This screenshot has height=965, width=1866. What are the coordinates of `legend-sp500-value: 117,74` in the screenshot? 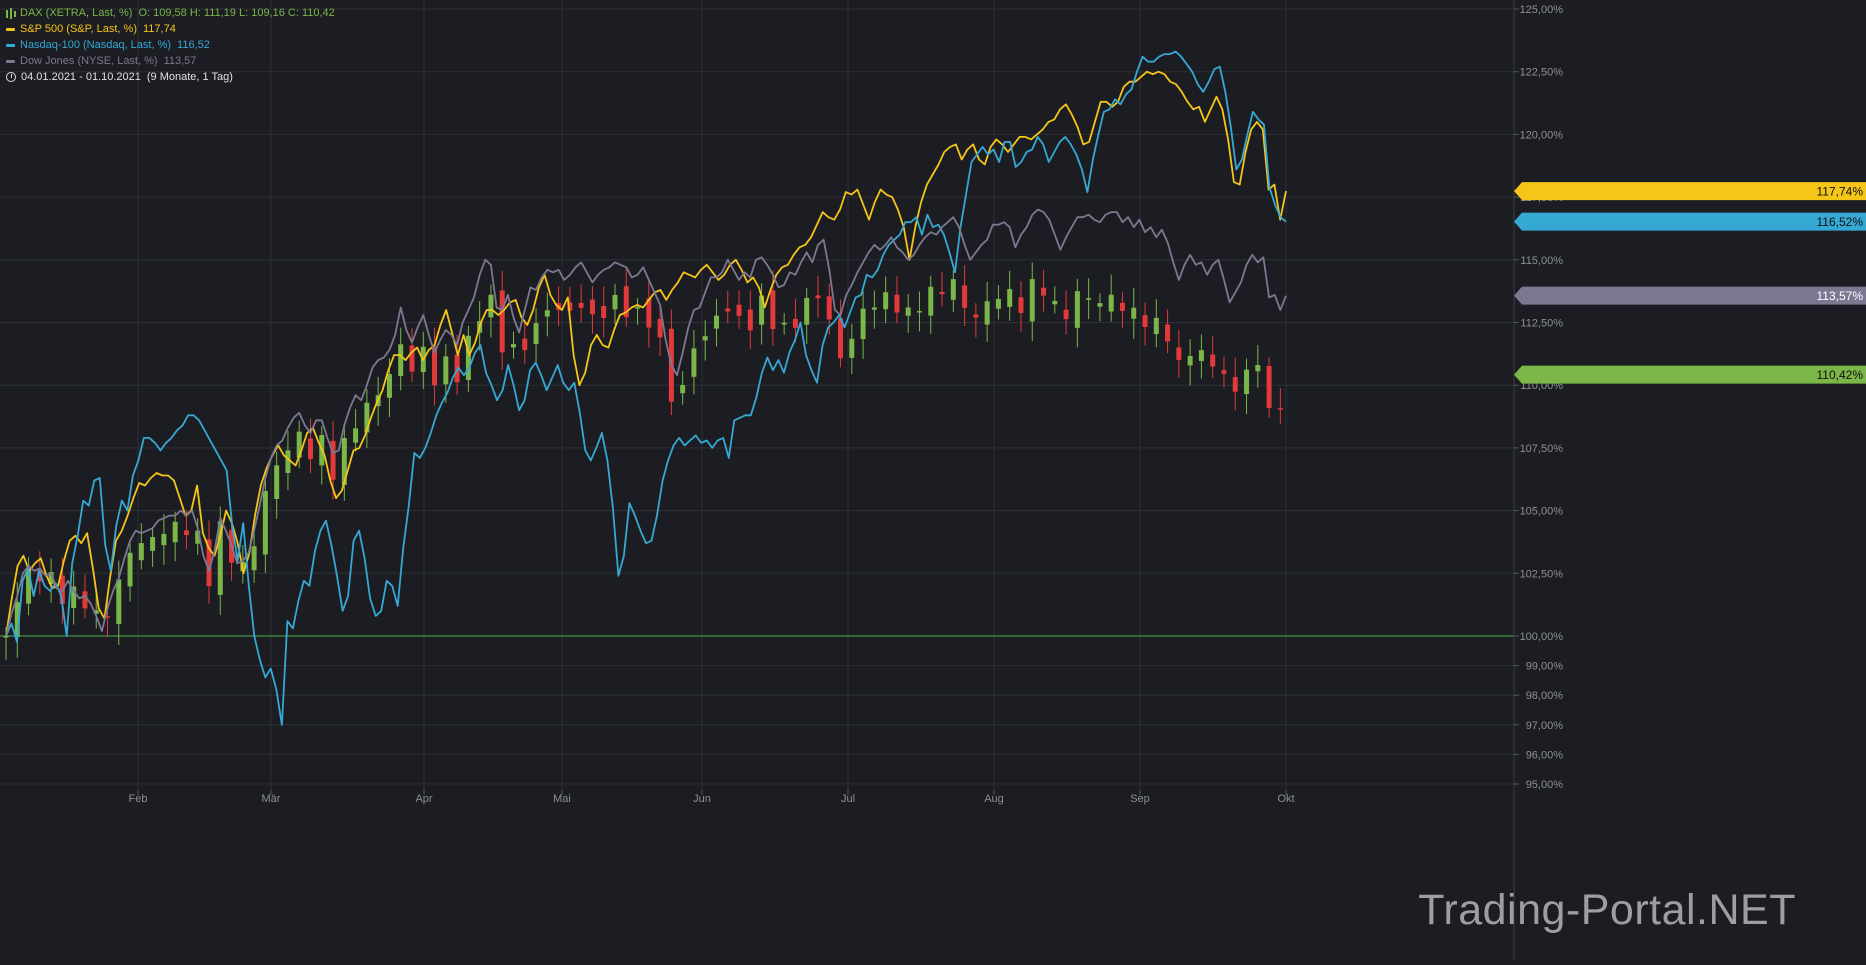 It's located at (159, 29).